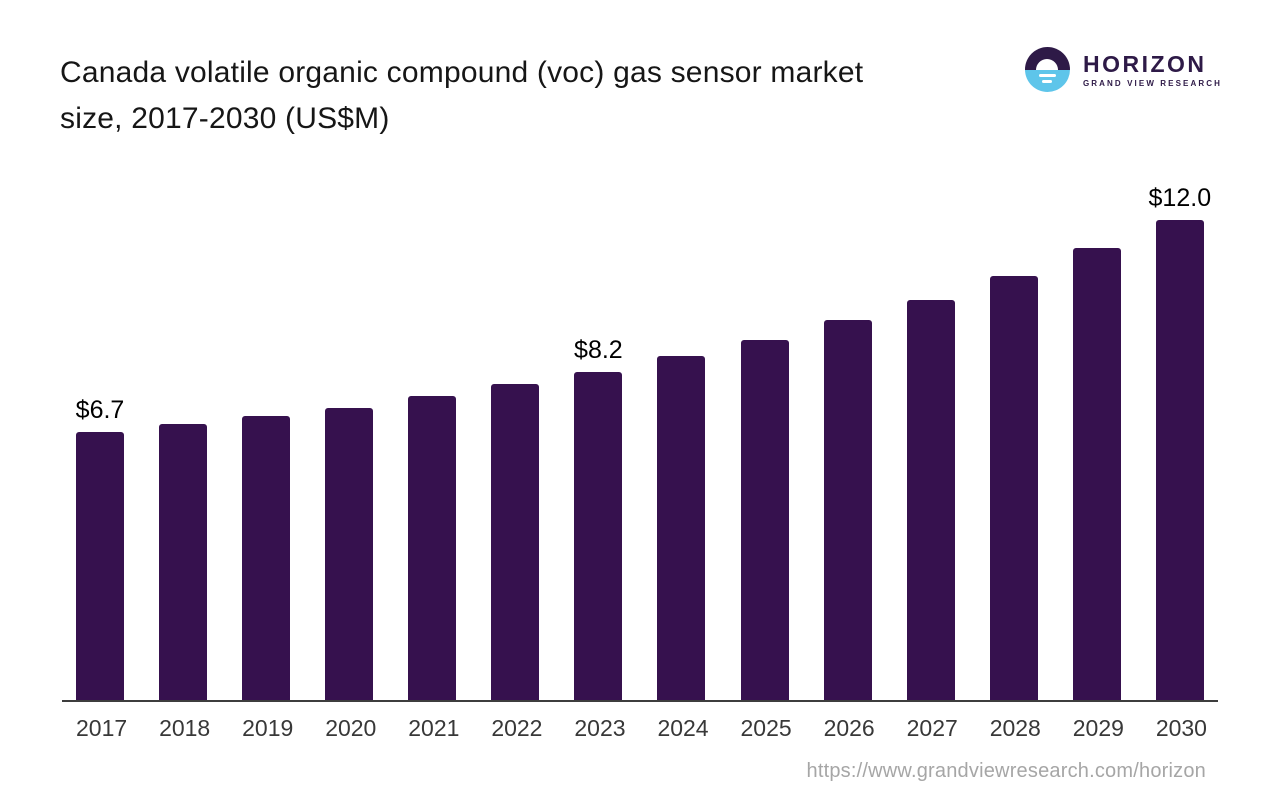 This screenshot has height=800, width=1280. I want to click on bar-value-label-2017: $6.7, so click(100, 410).